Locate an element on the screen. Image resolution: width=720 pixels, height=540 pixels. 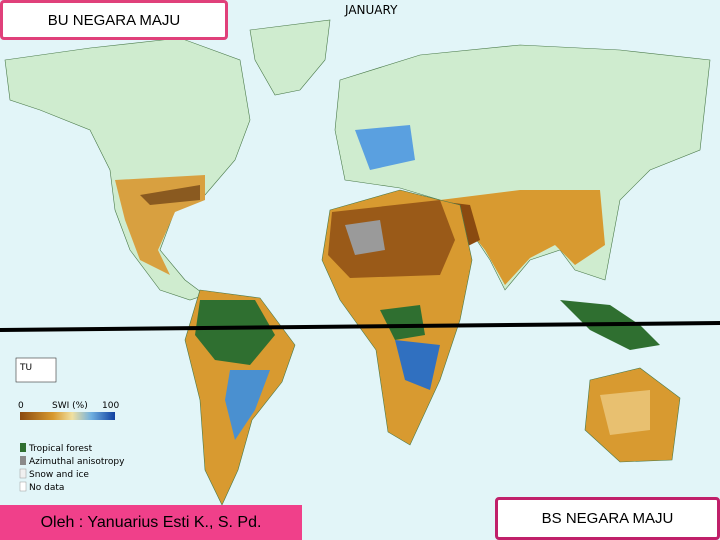
europe-wet is located at coordinates (385, 147).